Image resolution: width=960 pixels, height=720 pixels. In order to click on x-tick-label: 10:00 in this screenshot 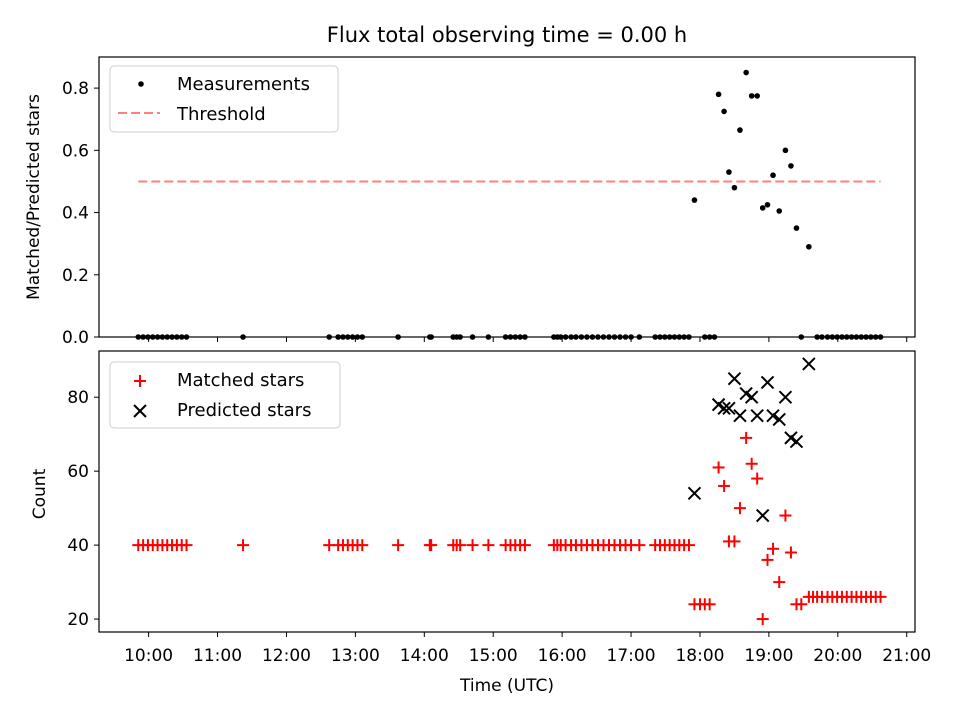, I will do `click(148, 656)`.